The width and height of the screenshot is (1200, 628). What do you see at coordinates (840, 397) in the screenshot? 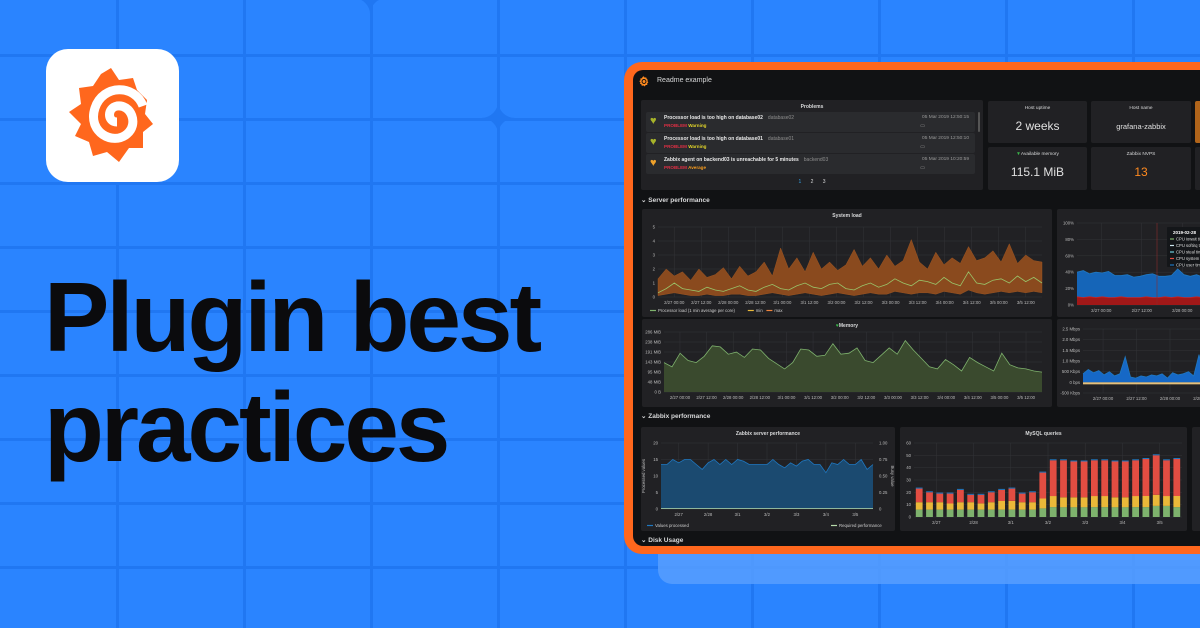
I see `x-tick-label: 3/2 00:00` at bounding box center [840, 397].